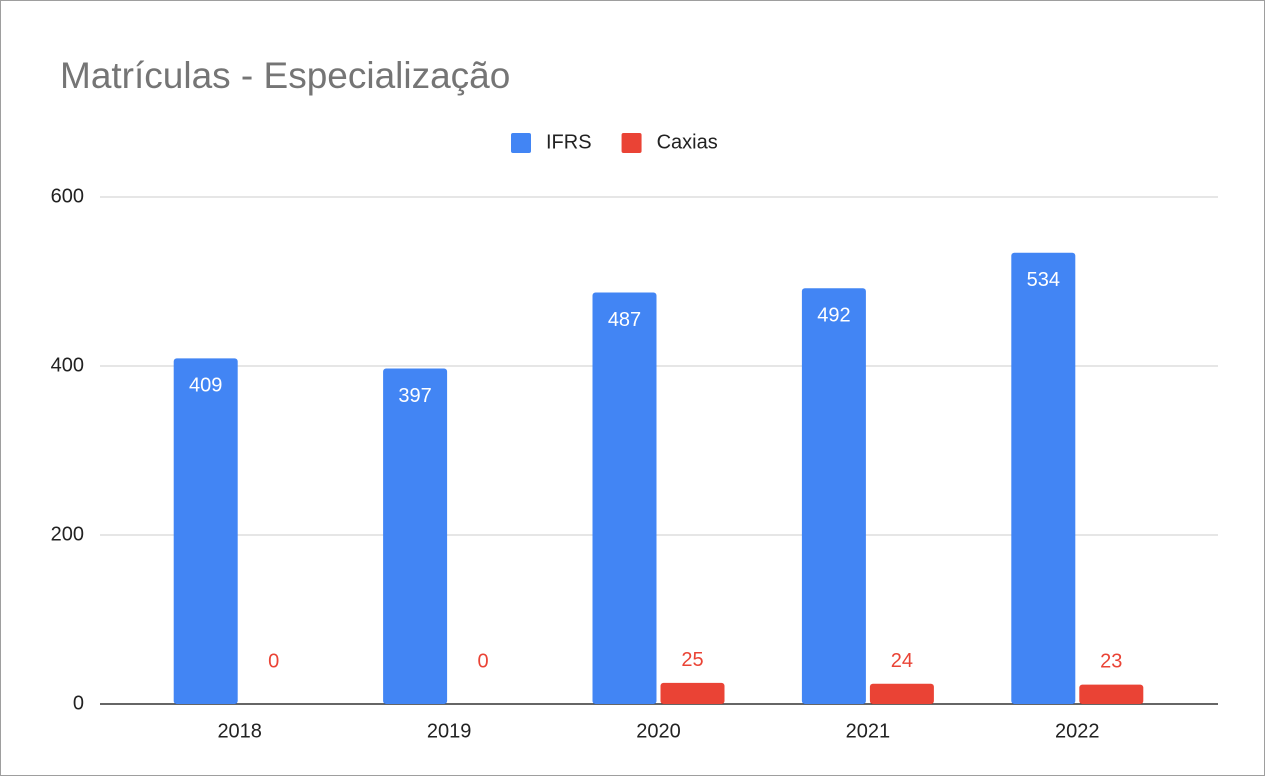  Describe the element at coordinates (833, 316) in the screenshot. I see `data-label: 492` at that location.